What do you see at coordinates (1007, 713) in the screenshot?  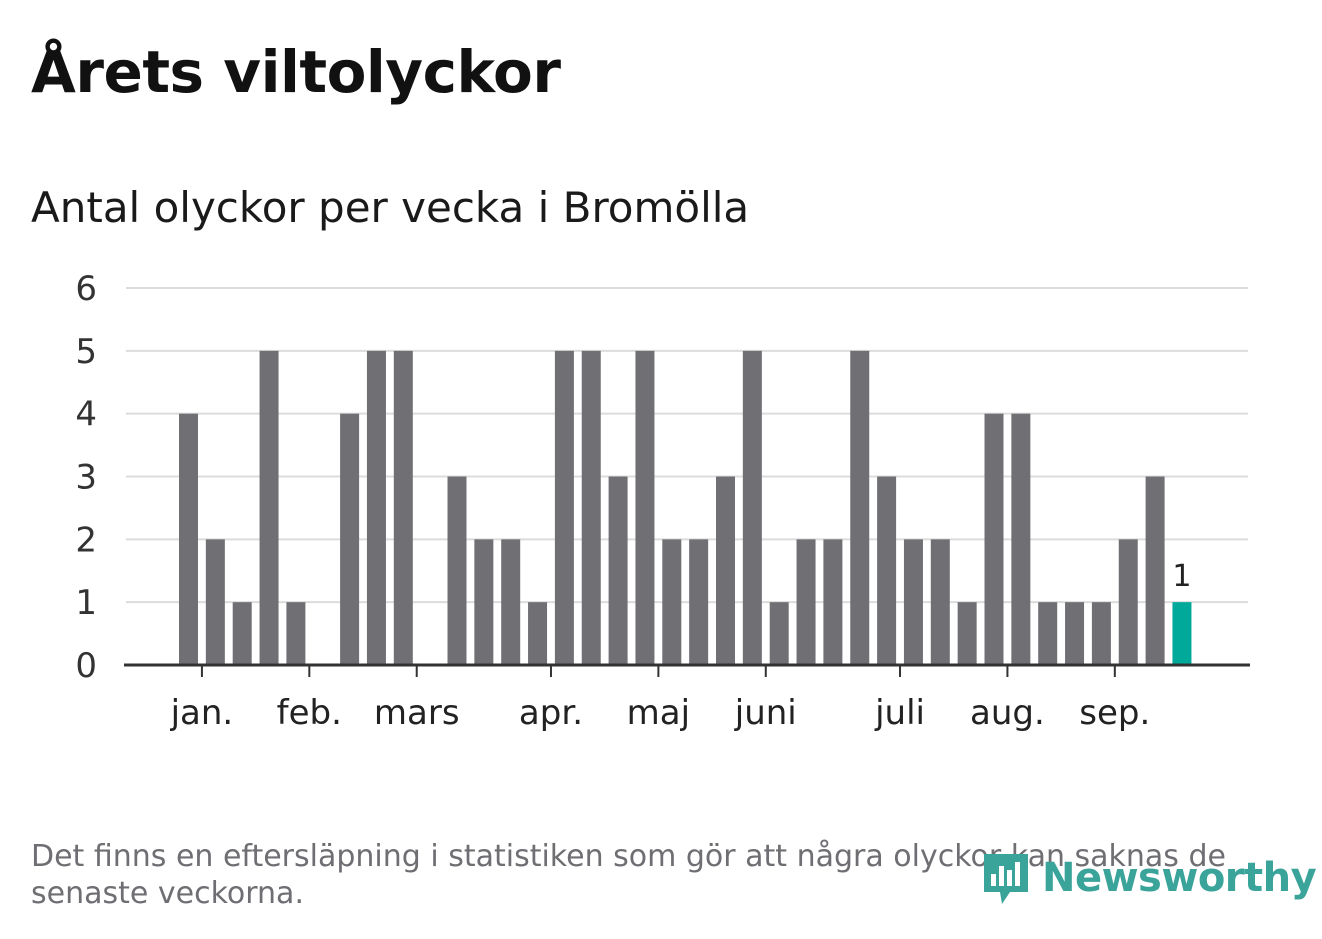 I see `x-tick-label: aug.` at bounding box center [1007, 713].